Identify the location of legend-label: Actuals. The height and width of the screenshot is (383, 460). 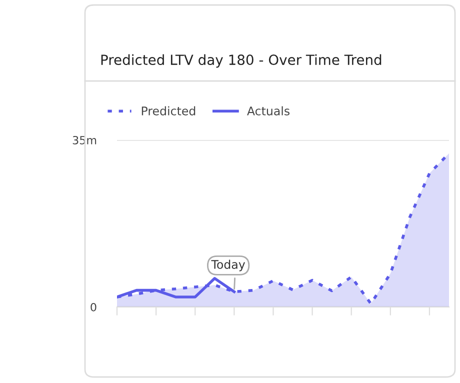
(268, 111).